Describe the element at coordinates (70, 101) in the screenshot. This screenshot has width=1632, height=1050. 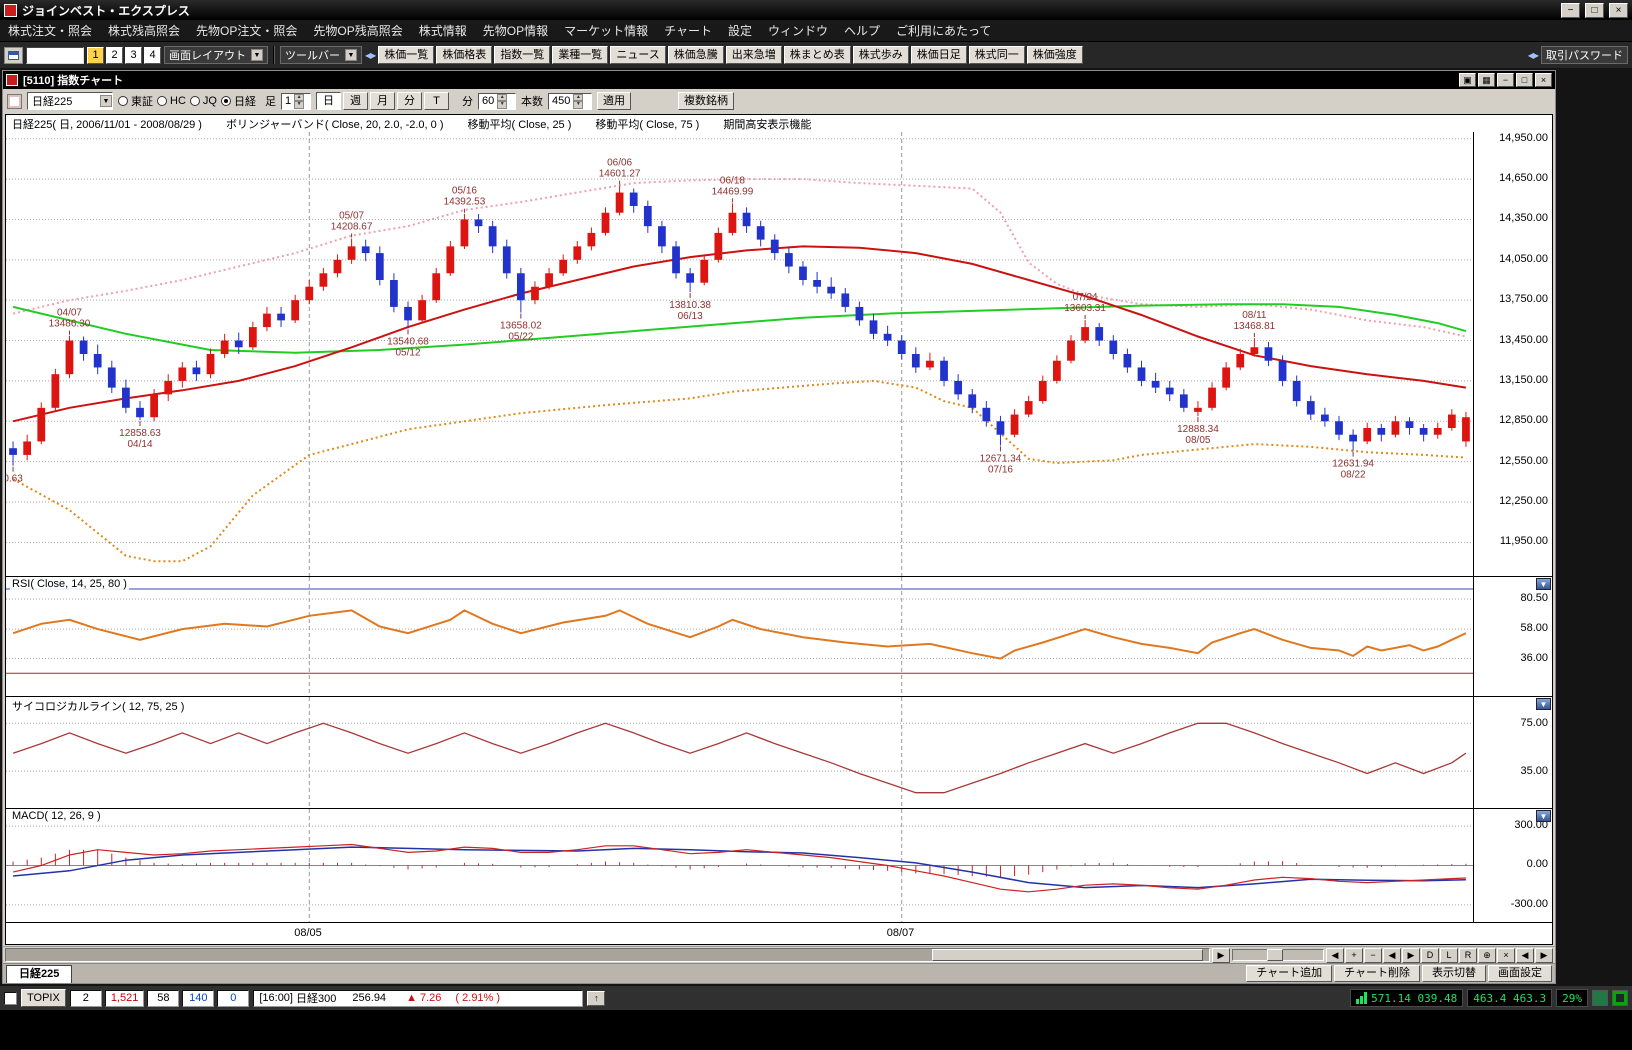
I see `symbol-select: 日経225 ▼` at that location.